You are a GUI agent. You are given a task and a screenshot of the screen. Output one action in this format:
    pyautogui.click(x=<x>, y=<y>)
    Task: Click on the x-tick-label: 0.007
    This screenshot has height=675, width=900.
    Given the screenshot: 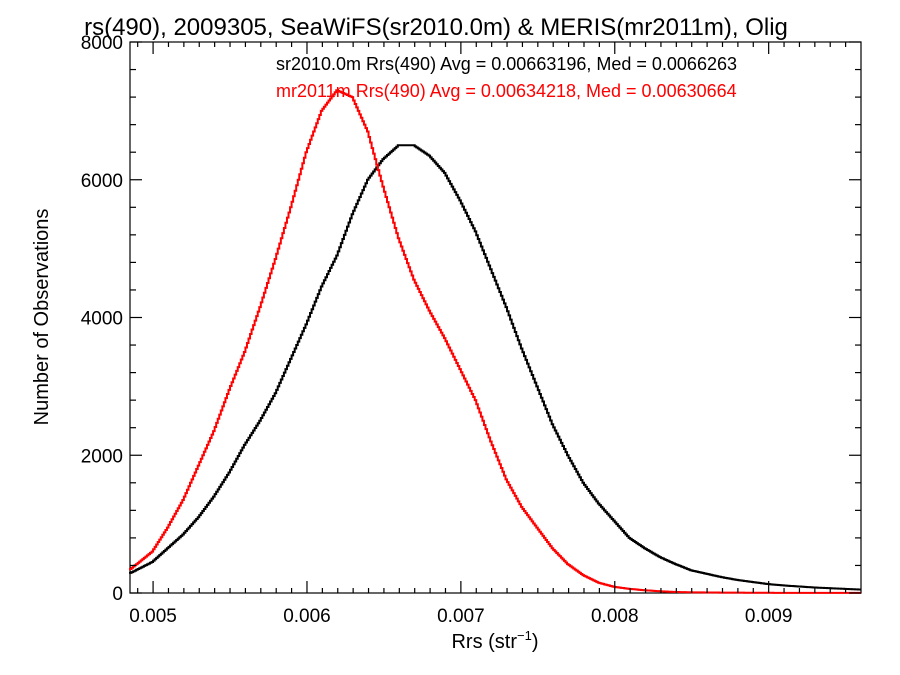 What is the action you would take?
    pyautogui.click(x=461, y=616)
    